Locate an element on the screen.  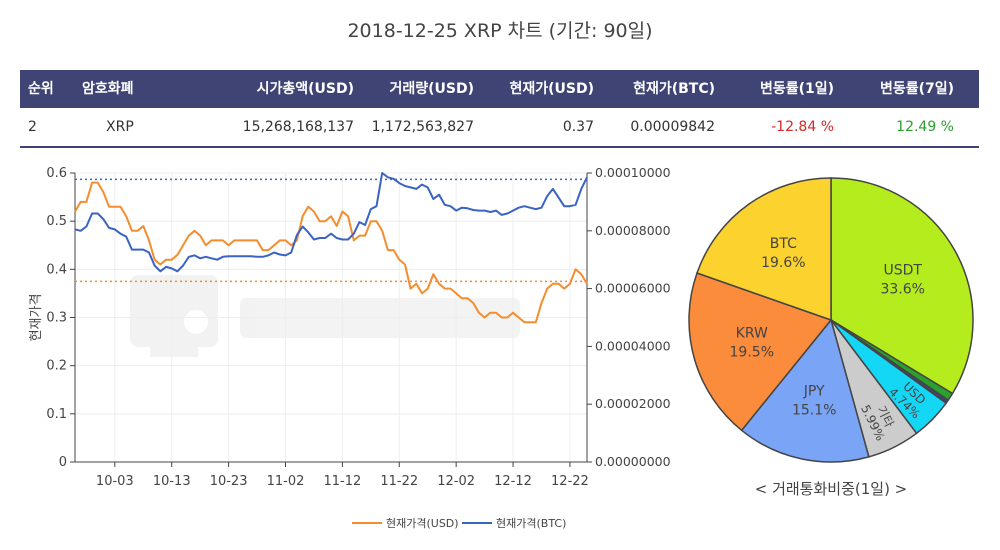
y-tick-label-right: 0.00010000 is located at coordinates (633, 172).